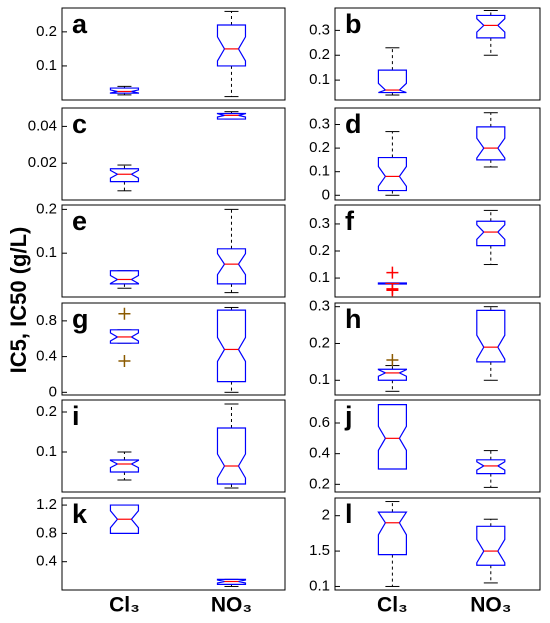 Image resolution: width=550 pixels, height=623 pixels. Describe the element at coordinates (18, 300) in the screenshot. I see `y-axis-label: IC5, IC50 (g/L)` at that location.